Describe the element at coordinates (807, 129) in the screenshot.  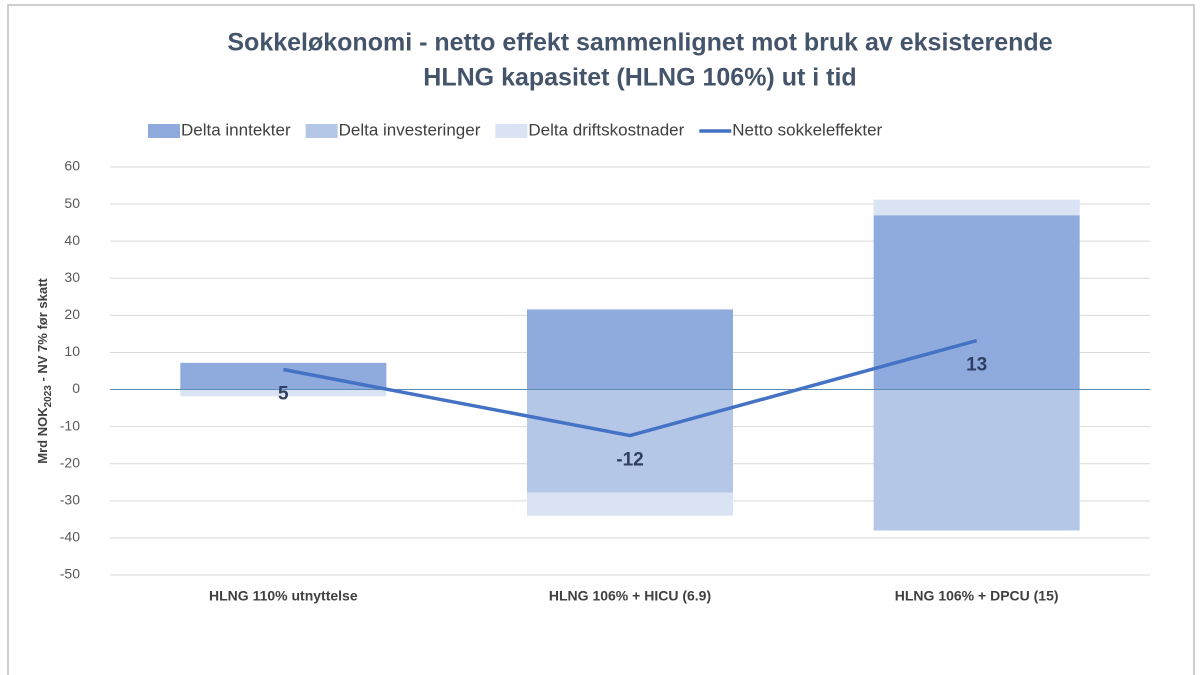
I see `legend-label: Netto sokkeleffekter` at that location.